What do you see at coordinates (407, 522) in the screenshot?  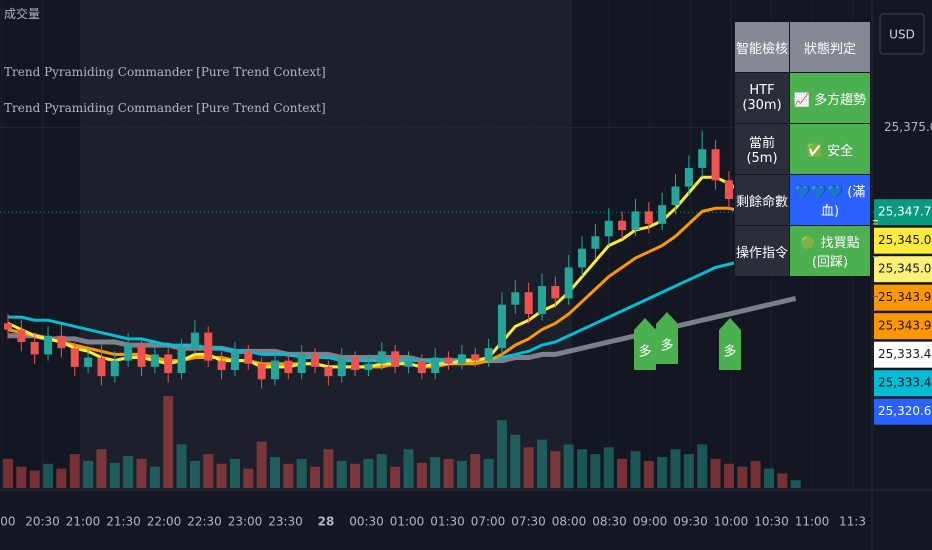 I see `x-tick-label: 01:00` at bounding box center [407, 522].